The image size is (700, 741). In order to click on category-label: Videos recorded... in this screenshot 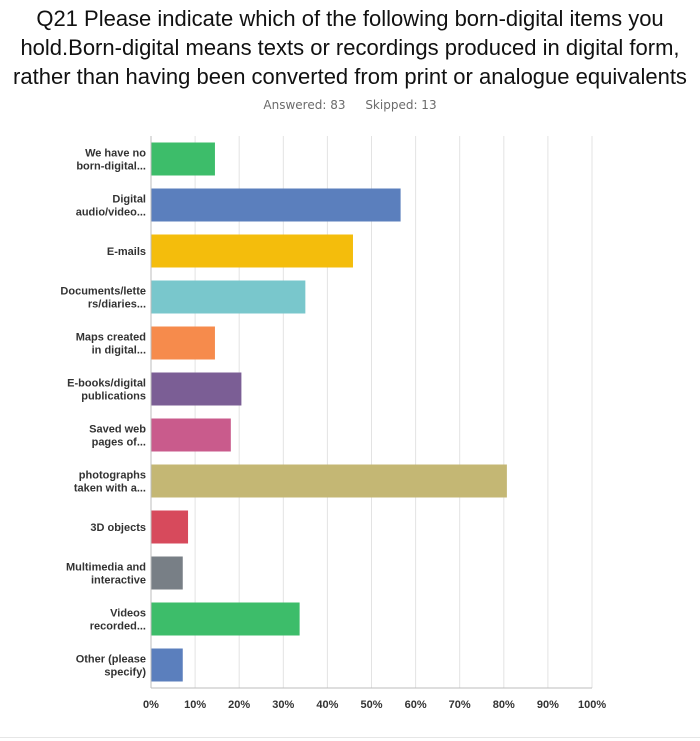, I will do `click(118, 620)`.